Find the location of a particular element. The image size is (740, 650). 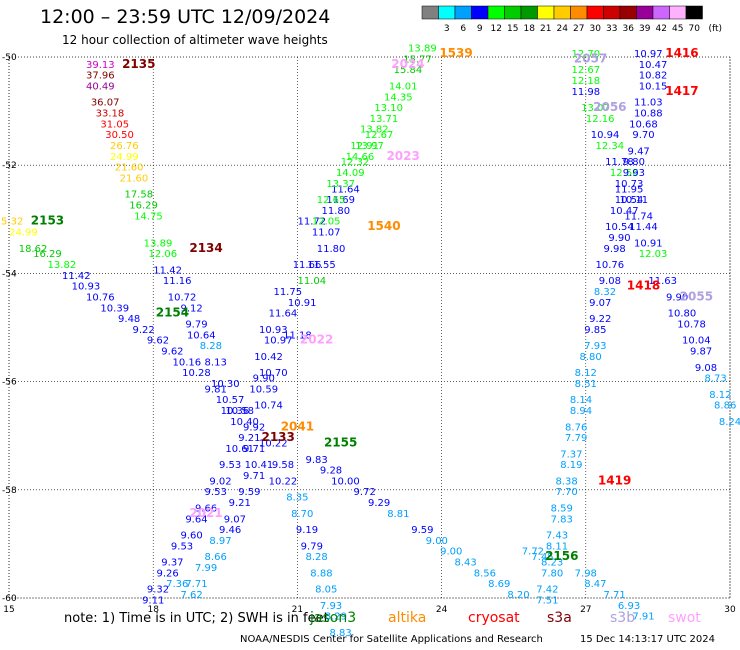

wave-height-value: 10.16 is located at coordinates (187, 362).